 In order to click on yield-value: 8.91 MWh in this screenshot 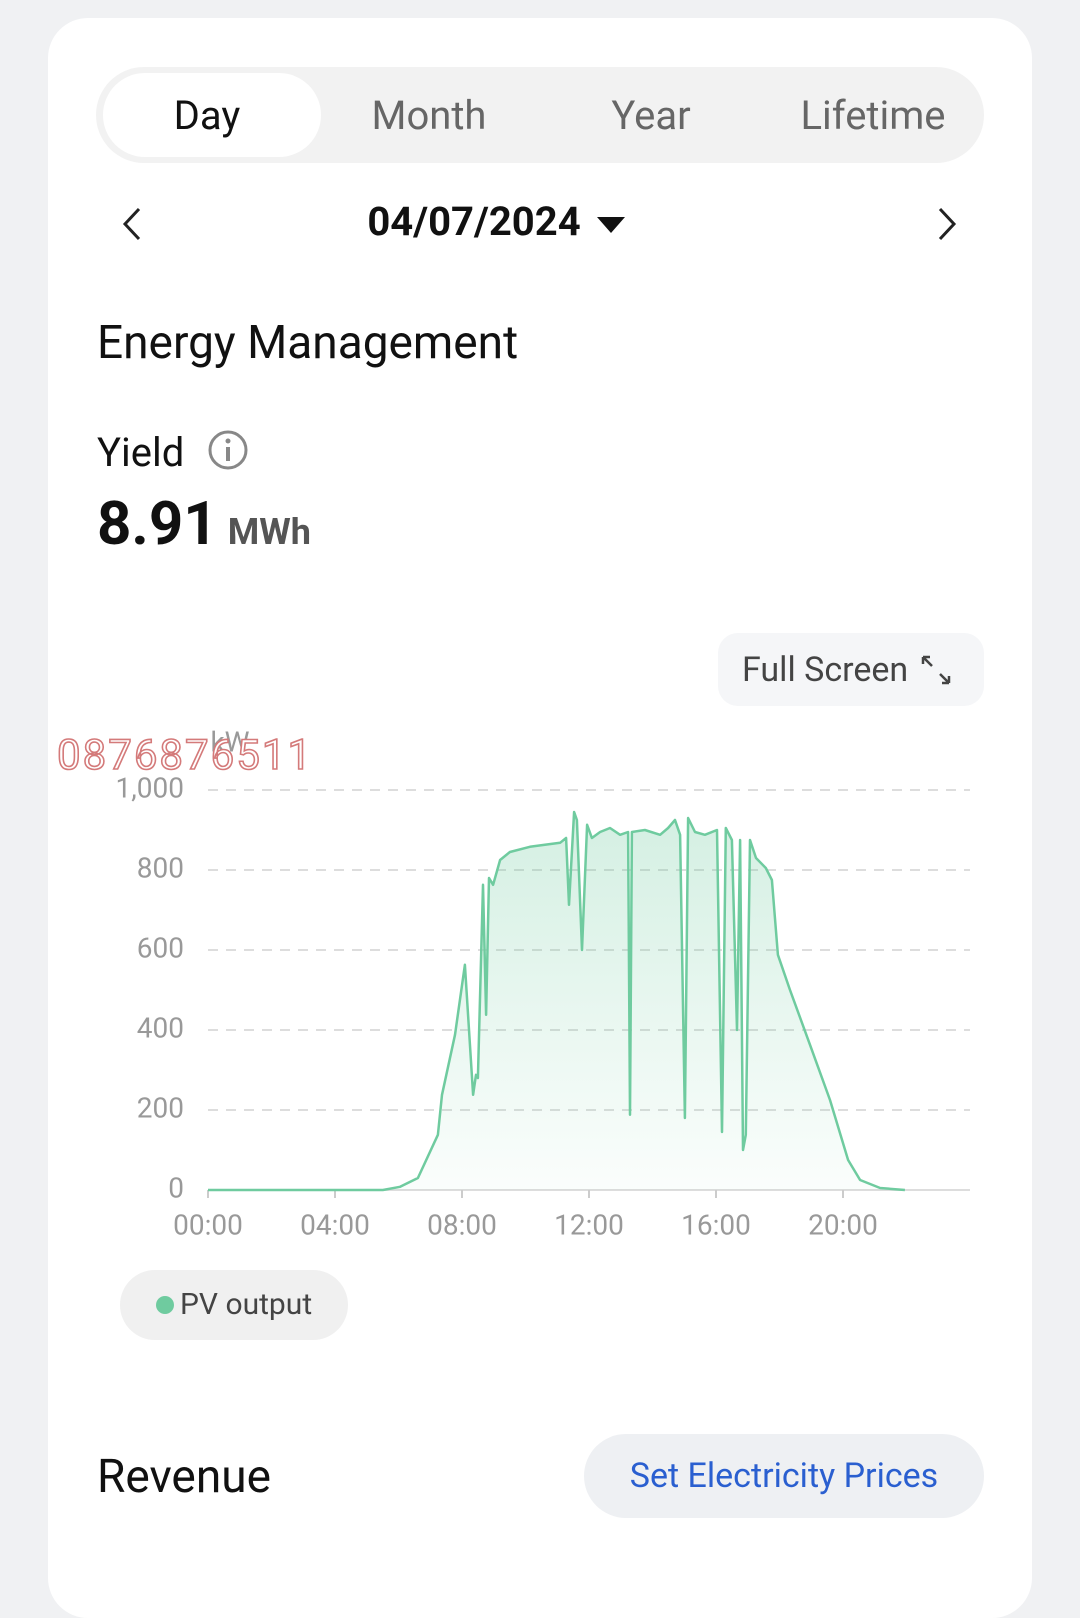, I will do `click(204, 523)`.